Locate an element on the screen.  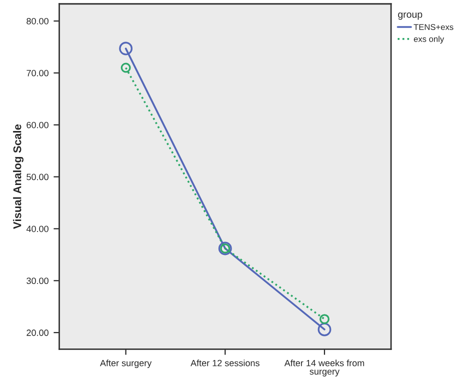
x-tick-label: After 12 sessions is located at coordinates (225, 363).